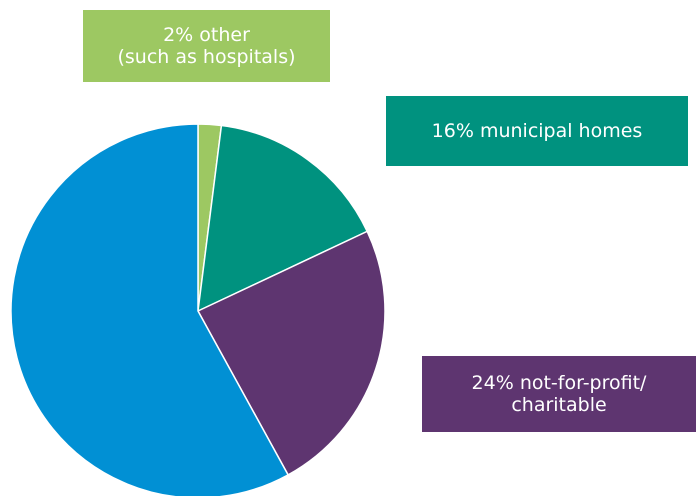  I want to click on slice-label: 2% other (such as hospitals), so click(206, 46).